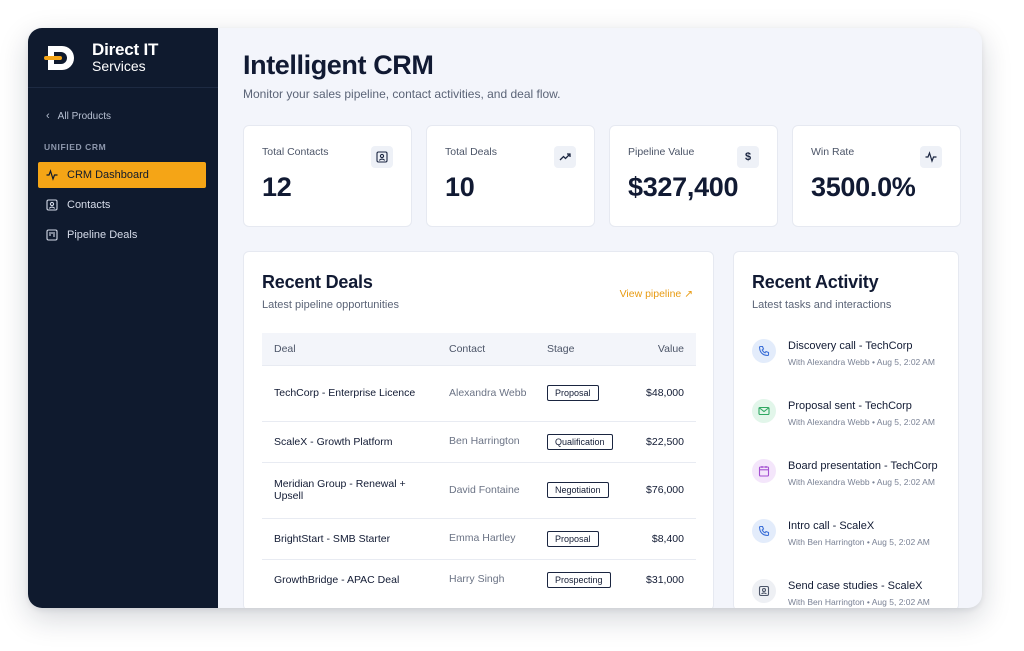 The image size is (1024, 651). I want to click on deal-contact: Ben Harrington, so click(486, 441).